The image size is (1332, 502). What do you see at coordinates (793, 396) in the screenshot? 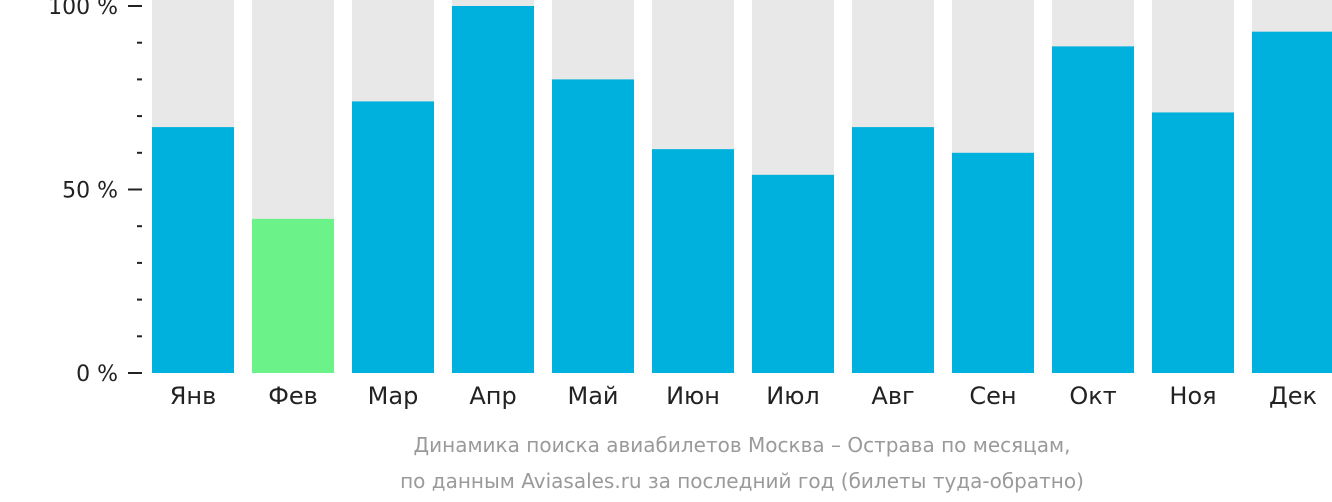
I see `x-tick-label-7: Июл` at bounding box center [793, 396].